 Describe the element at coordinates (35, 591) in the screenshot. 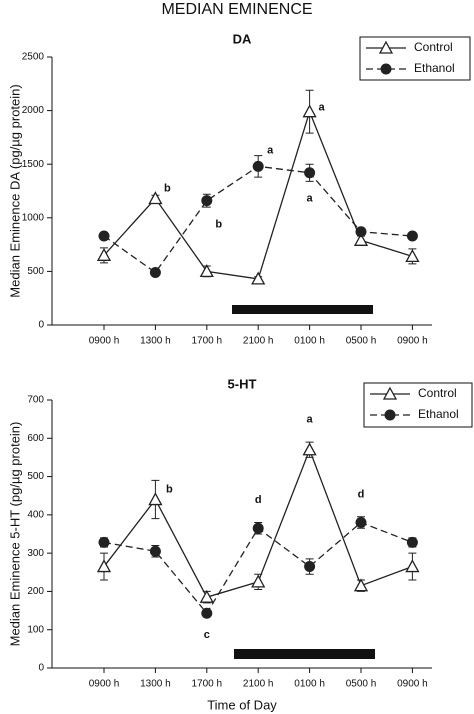

I see `y-tick-label: 200` at that location.